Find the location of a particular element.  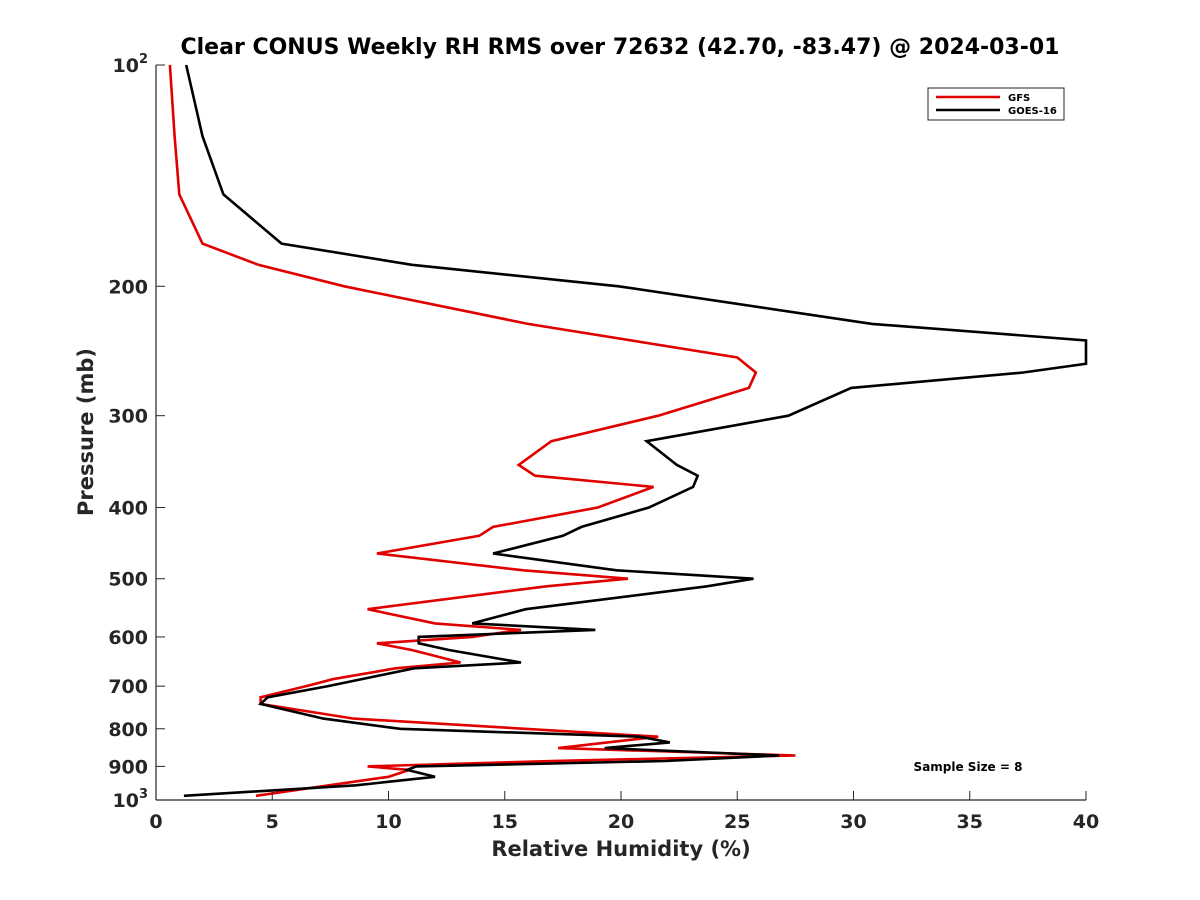

y-axis-label: Pressure (mb) is located at coordinates (86, 432).